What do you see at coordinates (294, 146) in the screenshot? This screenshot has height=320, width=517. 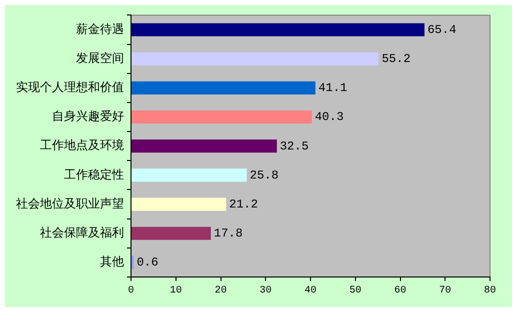 I see `data-label: 32.5` at bounding box center [294, 146].